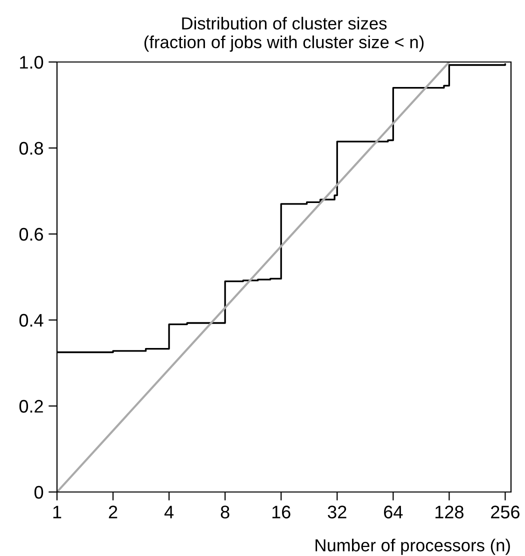  I want to click on y-tick-label: 0.2, so click(31, 406).